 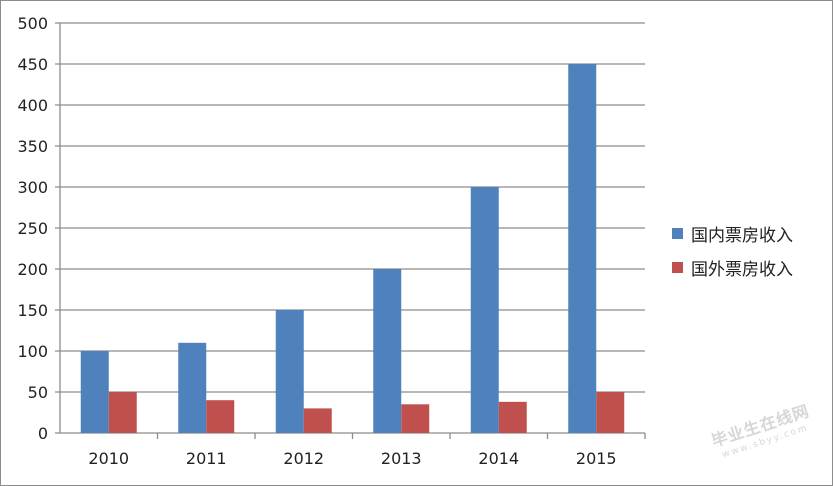 What do you see at coordinates (498, 458) in the screenshot?
I see `x-tick-label: 2014` at bounding box center [498, 458].